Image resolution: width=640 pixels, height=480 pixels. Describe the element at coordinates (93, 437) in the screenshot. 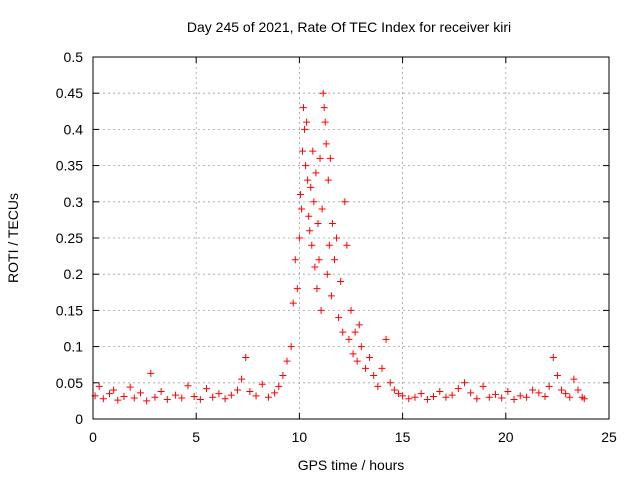

I see `x-tick-label: 0` at that location.